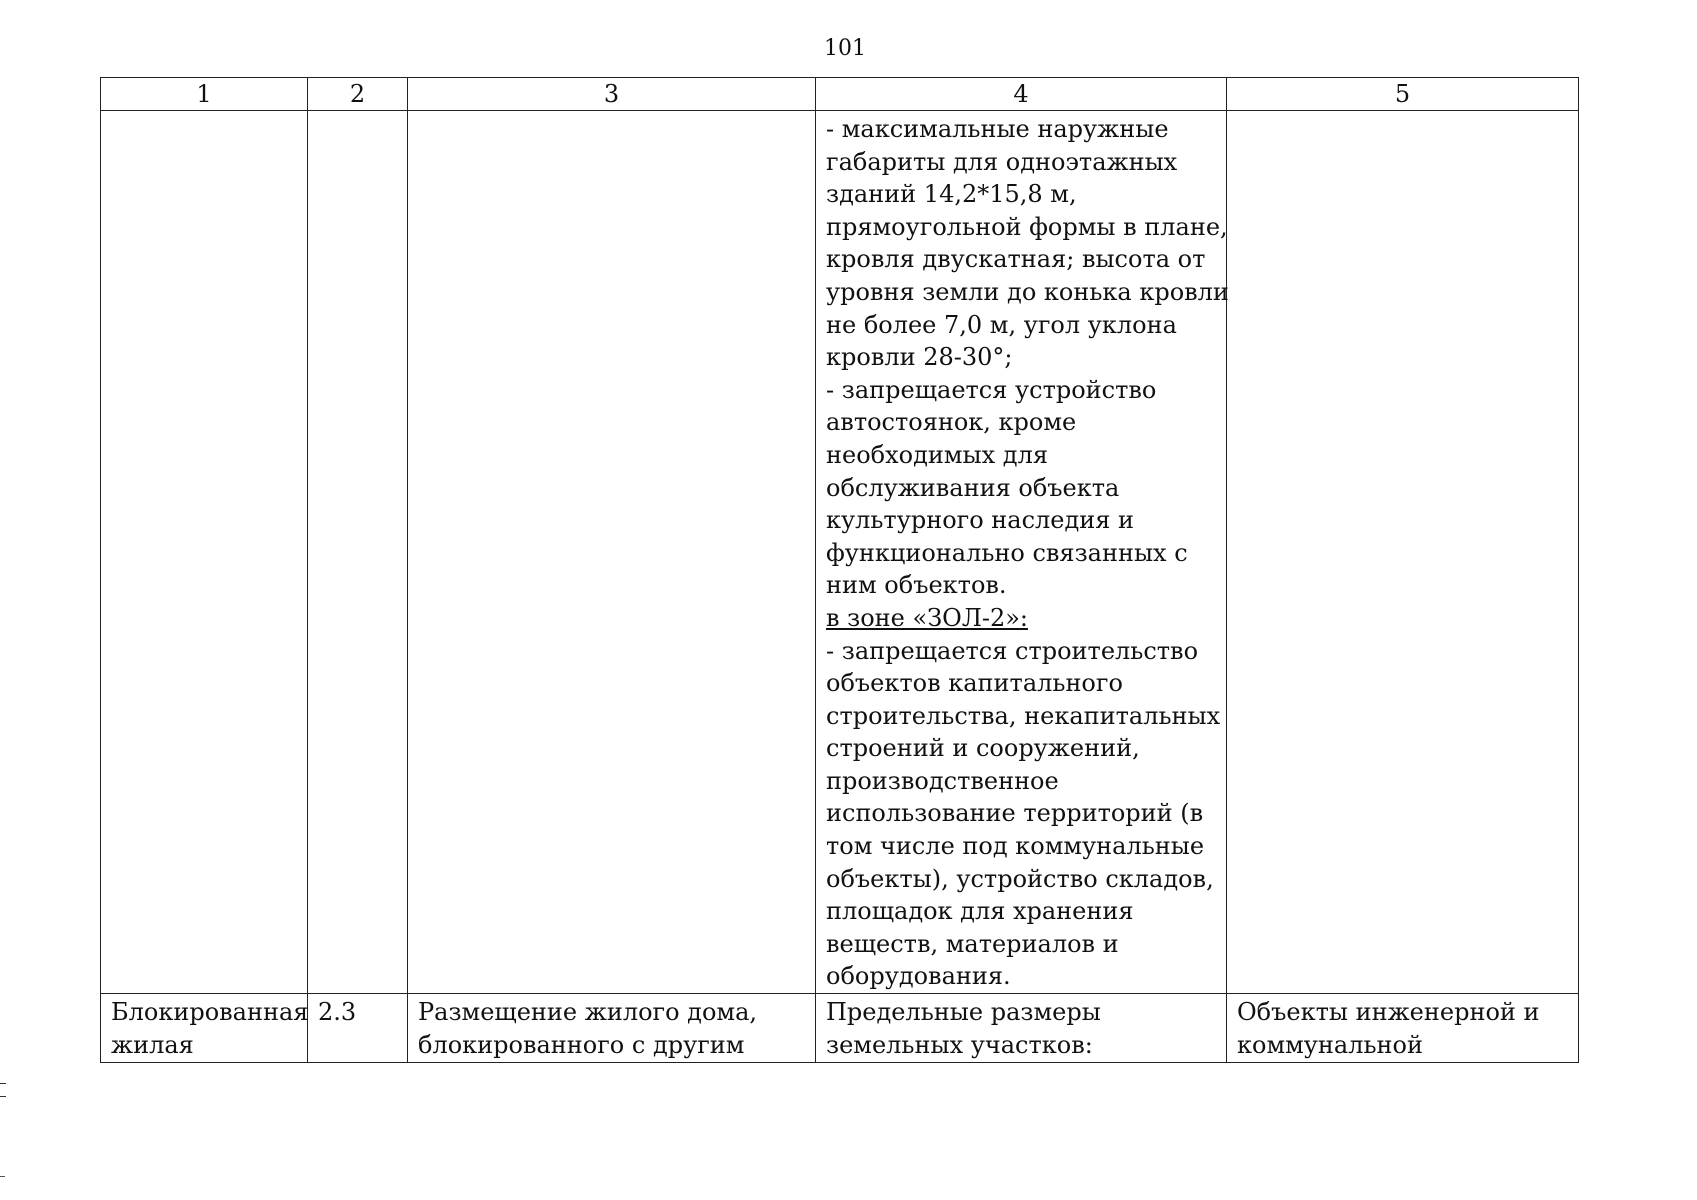 The height and width of the screenshot is (1200, 1697). What do you see at coordinates (1402, 1028) in the screenshot?
I see `cell-auxiliary: Объекты инженерной и коммунальной` at bounding box center [1402, 1028].